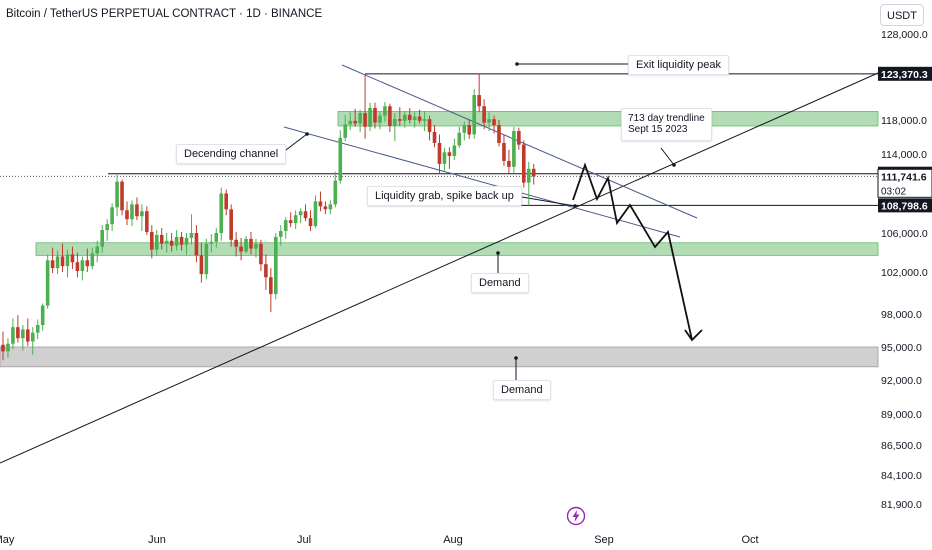 This screenshot has width=932, height=550. What do you see at coordinates (498, 253) in the screenshot?
I see `demand-upper-dot` at bounding box center [498, 253].